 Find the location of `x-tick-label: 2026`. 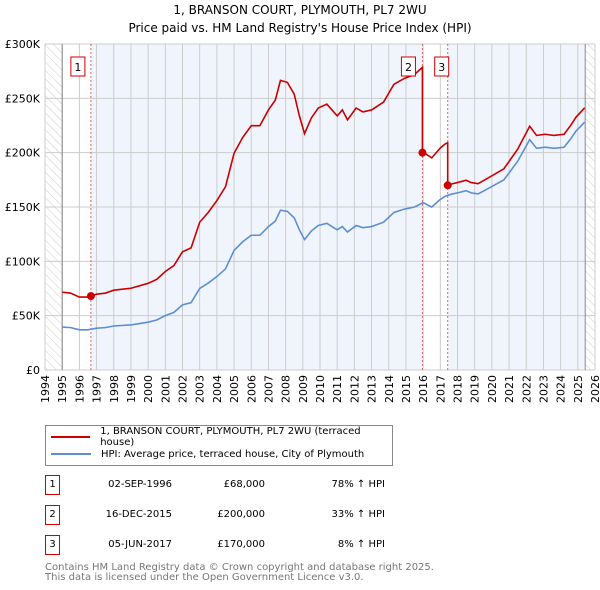

x-tick-label: 2026 is located at coordinates (594, 389).